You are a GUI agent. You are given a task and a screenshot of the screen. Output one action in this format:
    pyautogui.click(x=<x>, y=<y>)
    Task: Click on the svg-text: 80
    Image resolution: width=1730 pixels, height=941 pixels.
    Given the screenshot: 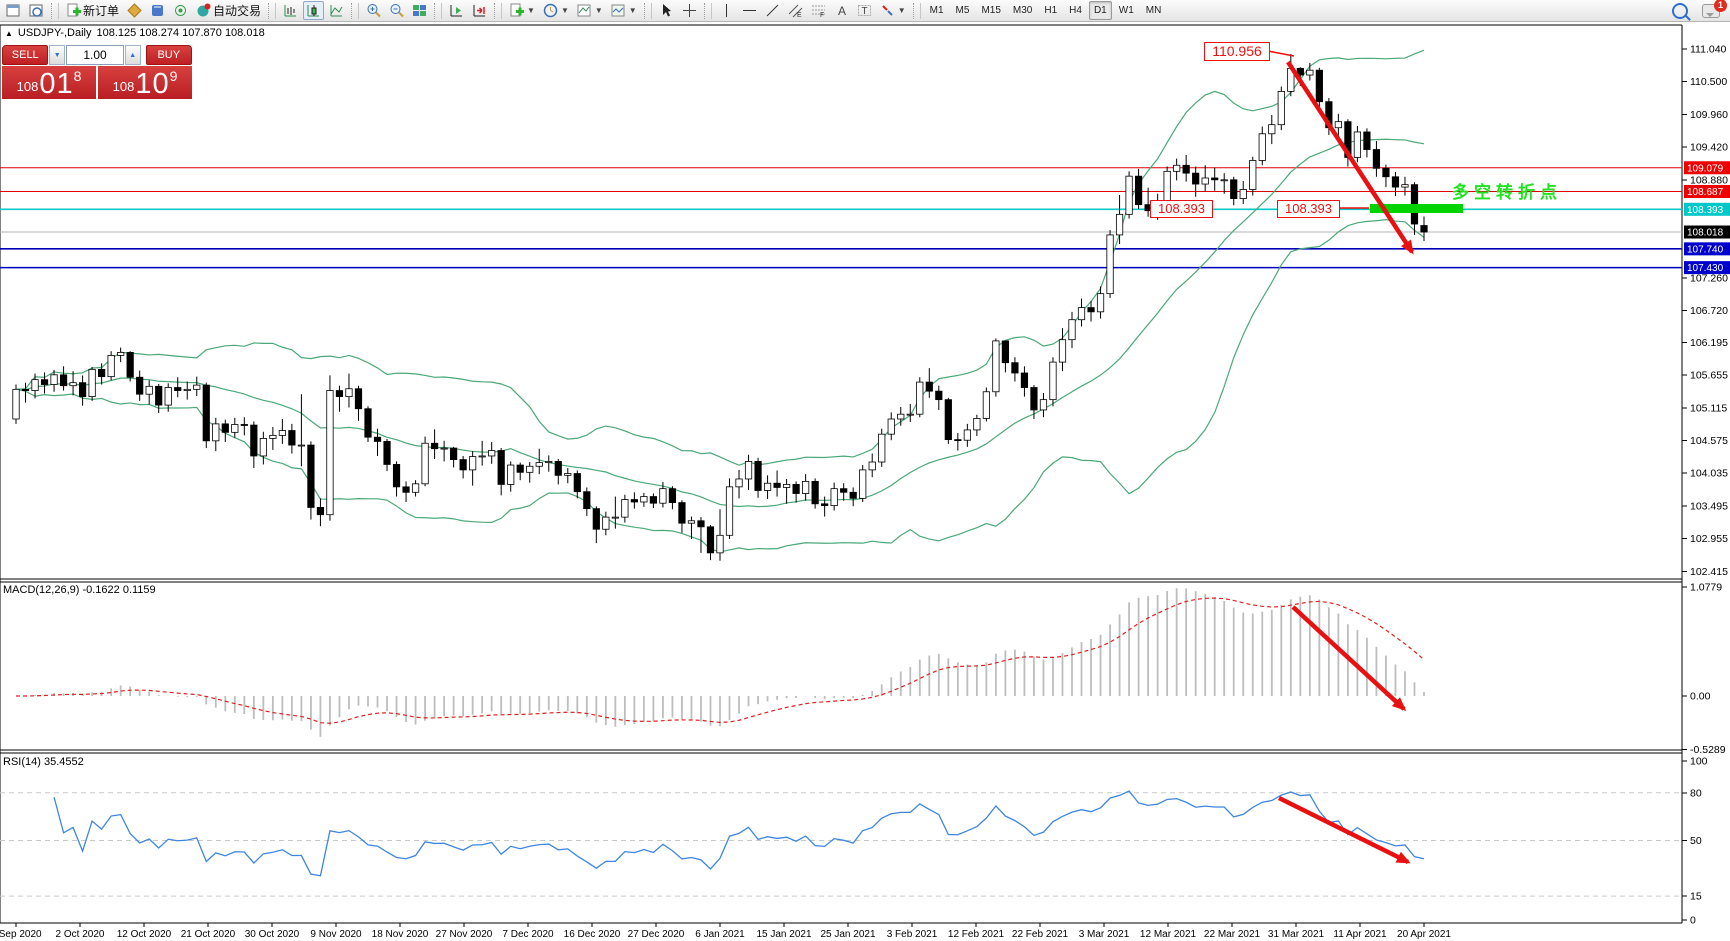 What is the action you would take?
    pyautogui.click(x=1696, y=793)
    